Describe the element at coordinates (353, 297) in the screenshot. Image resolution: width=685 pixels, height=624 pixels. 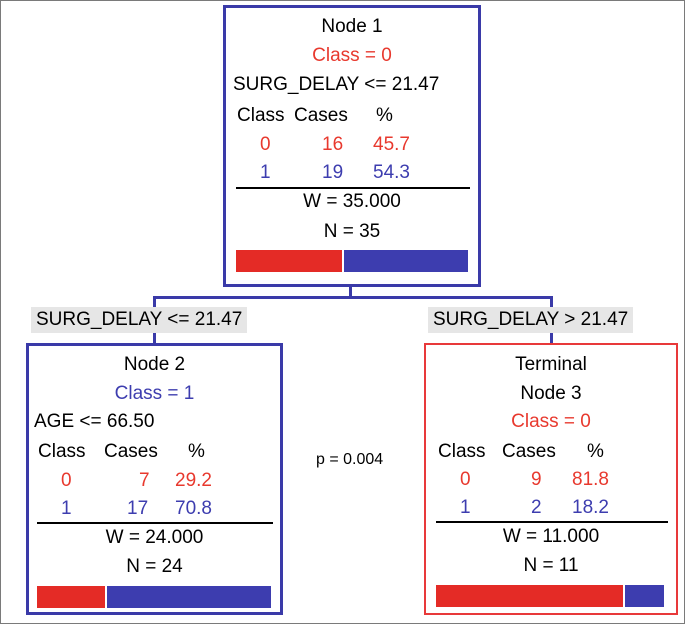
I see `connector-horizontal` at that location.